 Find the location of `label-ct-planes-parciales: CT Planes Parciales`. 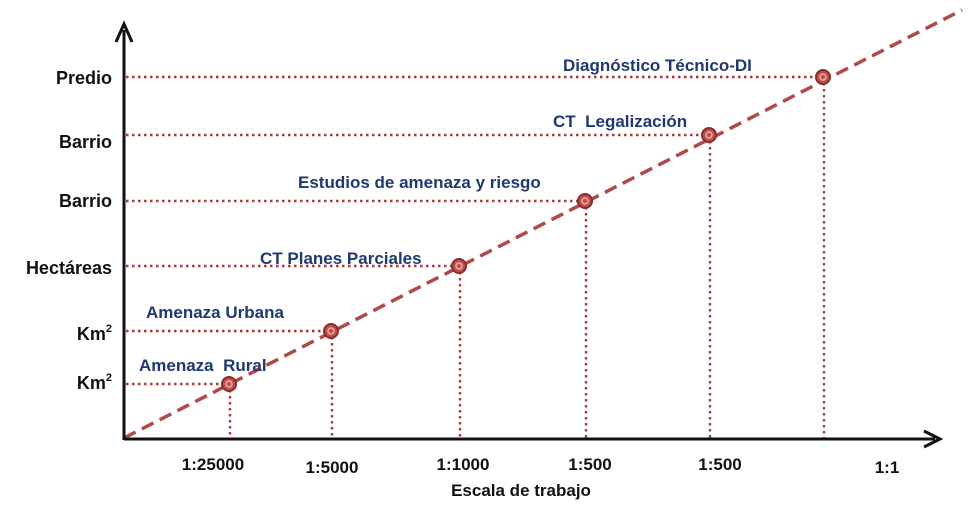

label-ct-planes-parciales: CT Planes Parciales is located at coordinates (341, 258).